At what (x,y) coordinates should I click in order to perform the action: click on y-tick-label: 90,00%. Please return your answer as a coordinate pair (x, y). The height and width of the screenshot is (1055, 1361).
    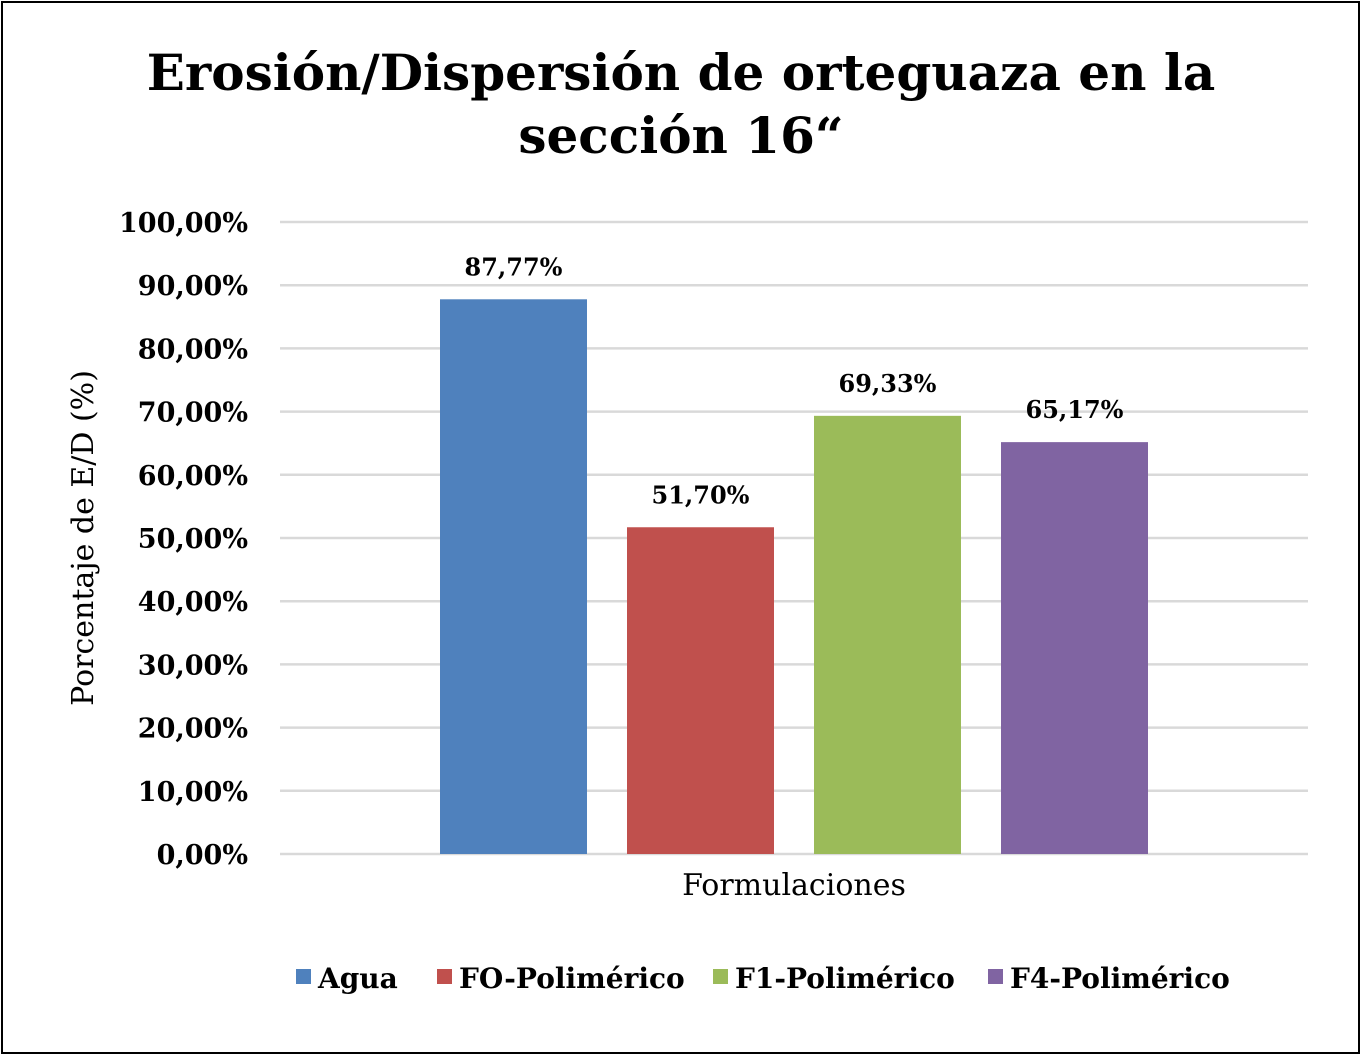
    Looking at the image, I should click on (193, 286).